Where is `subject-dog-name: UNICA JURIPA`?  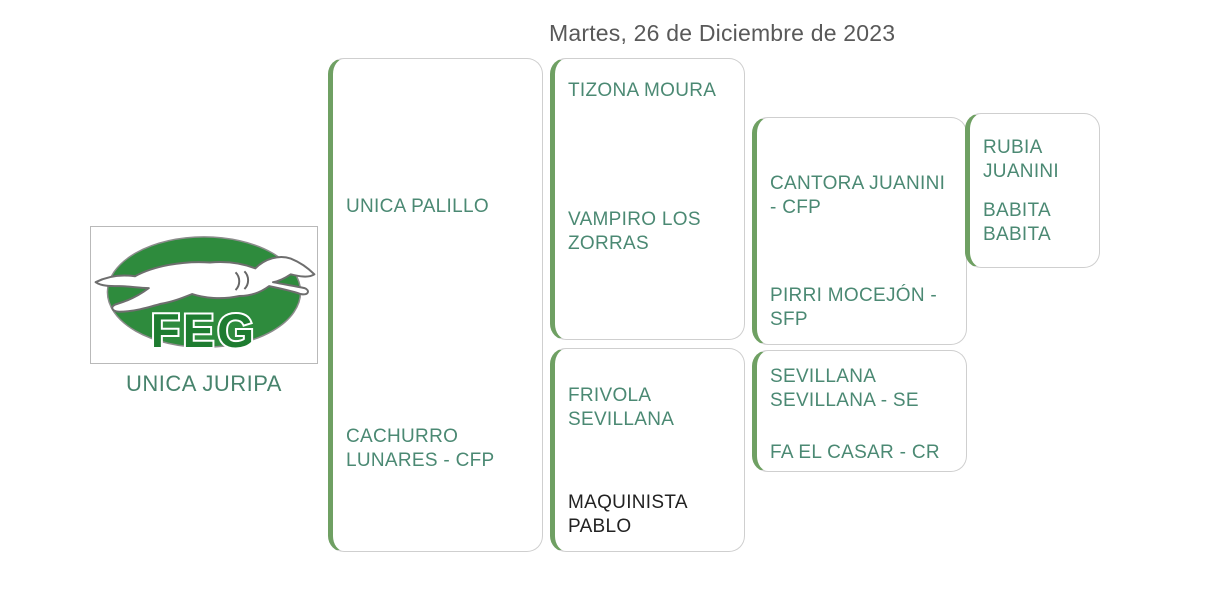 subject-dog-name: UNICA JURIPA is located at coordinates (204, 383).